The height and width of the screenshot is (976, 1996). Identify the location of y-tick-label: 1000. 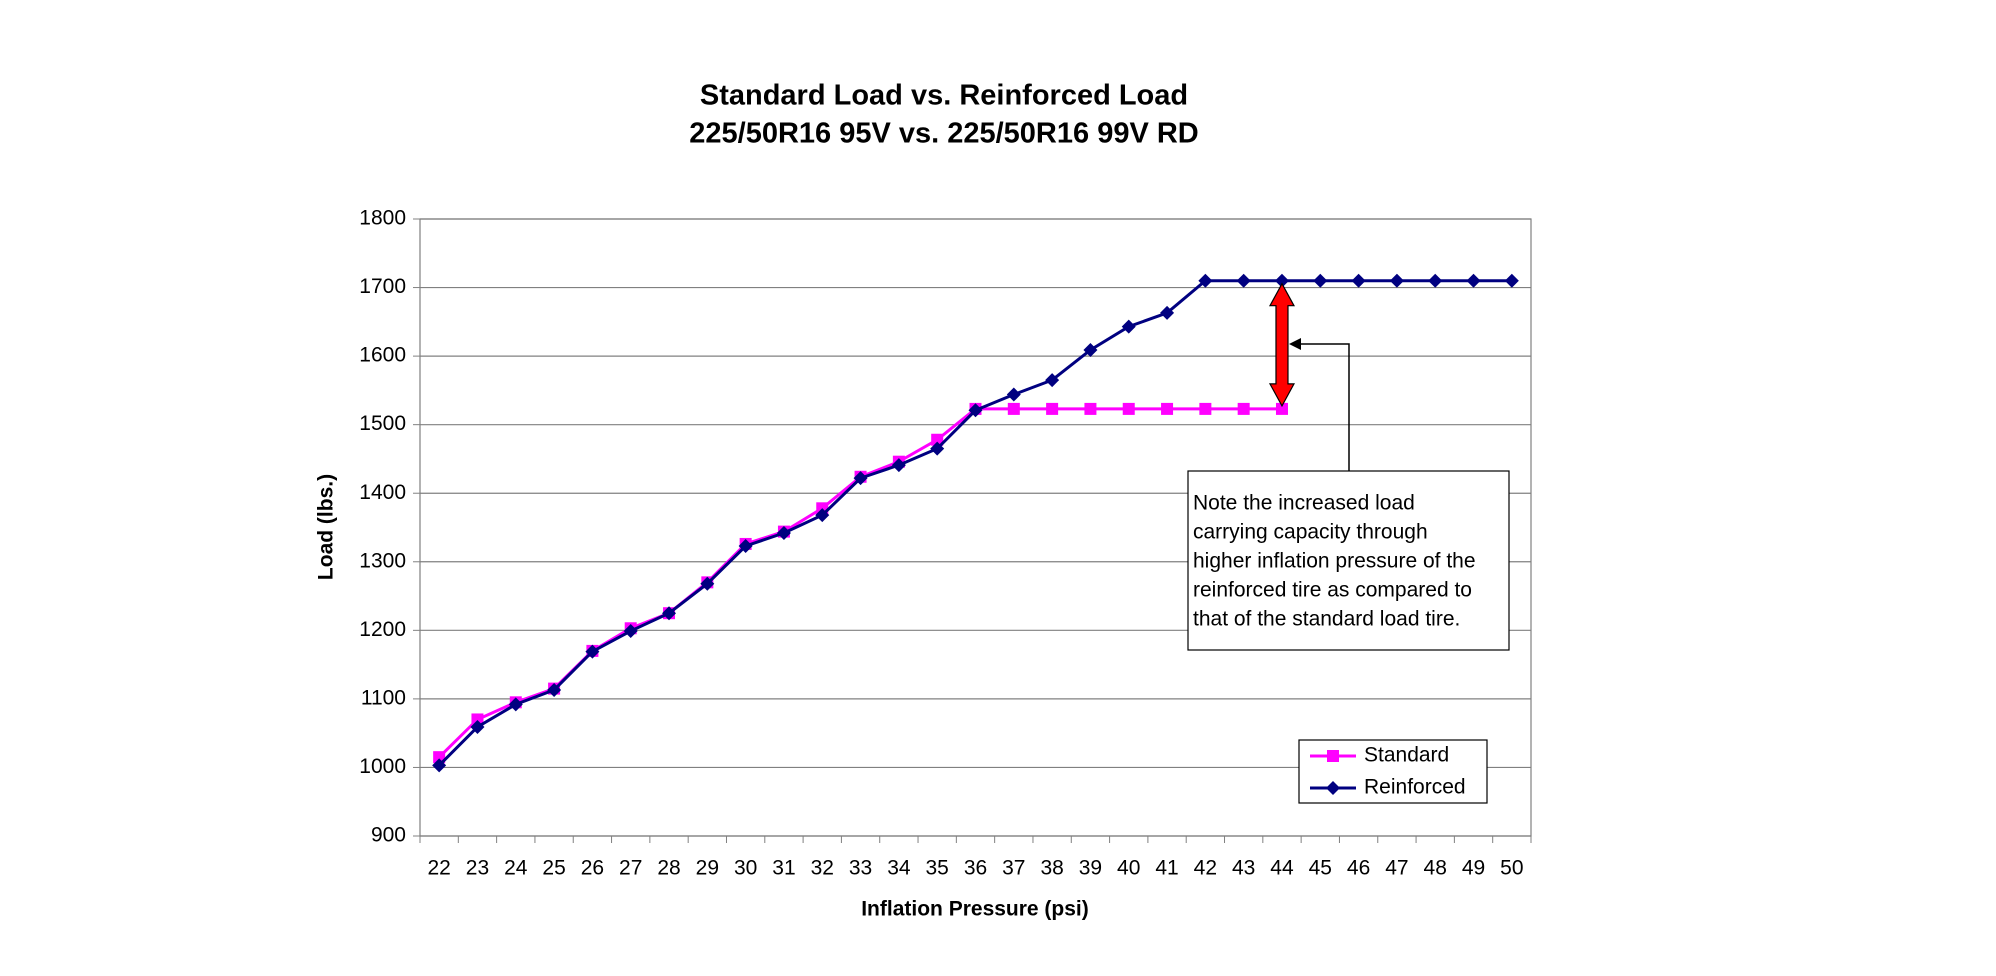
(382, 766).